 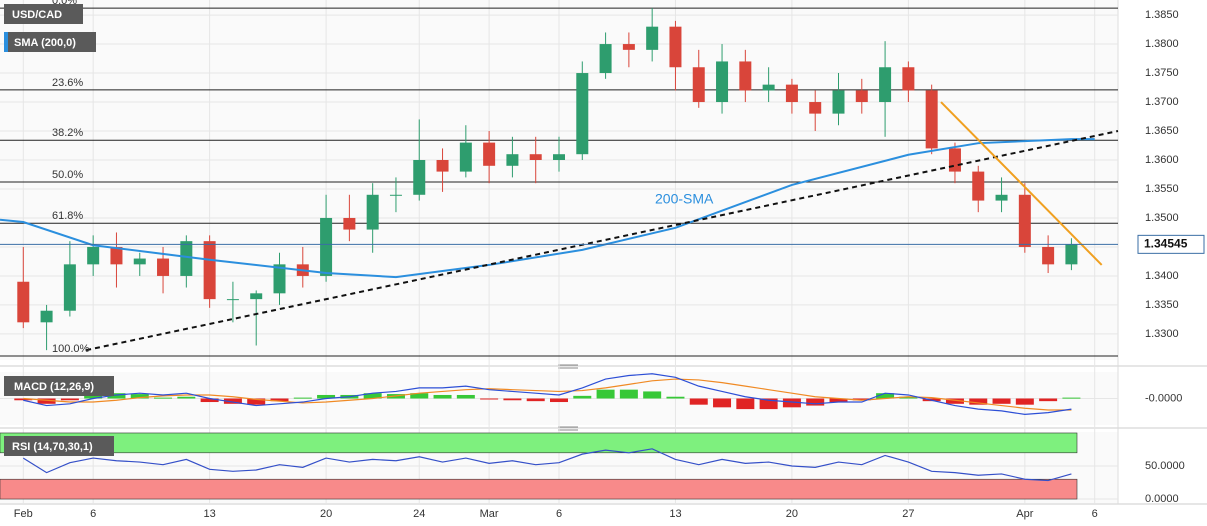 I want to click on y-tick-label: 1.3800, so click(x=1162, y=44).